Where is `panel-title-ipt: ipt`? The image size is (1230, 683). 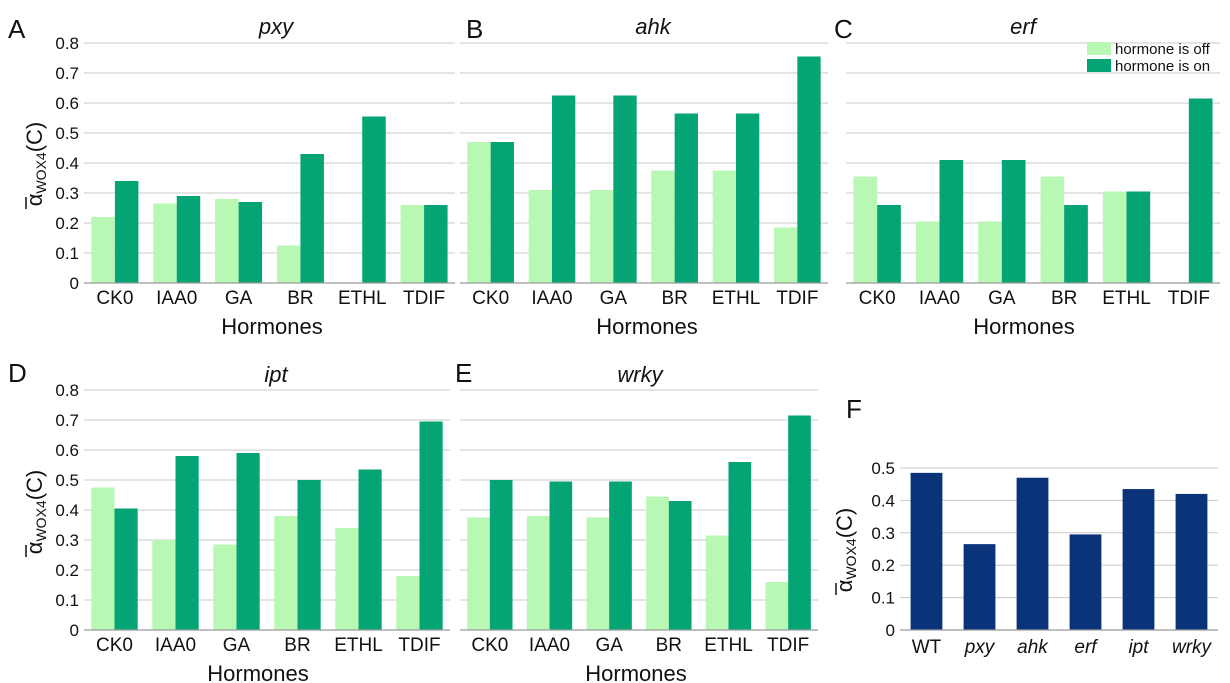
panel-title-ipt: ipt is located at coordinates (276, 374).